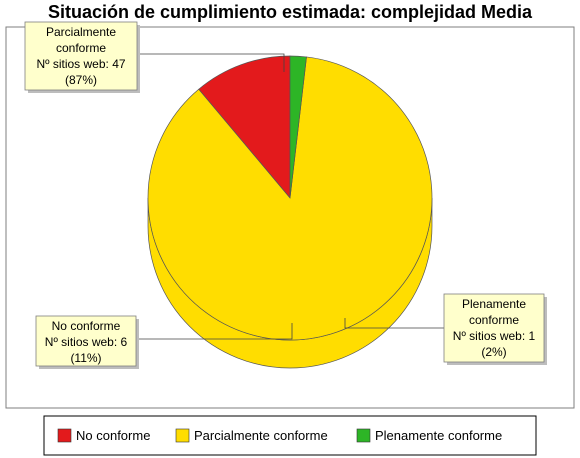 The image size is (580, 458). I want to click on label-no-conforme-line-2: (11%), so click(85, 358).